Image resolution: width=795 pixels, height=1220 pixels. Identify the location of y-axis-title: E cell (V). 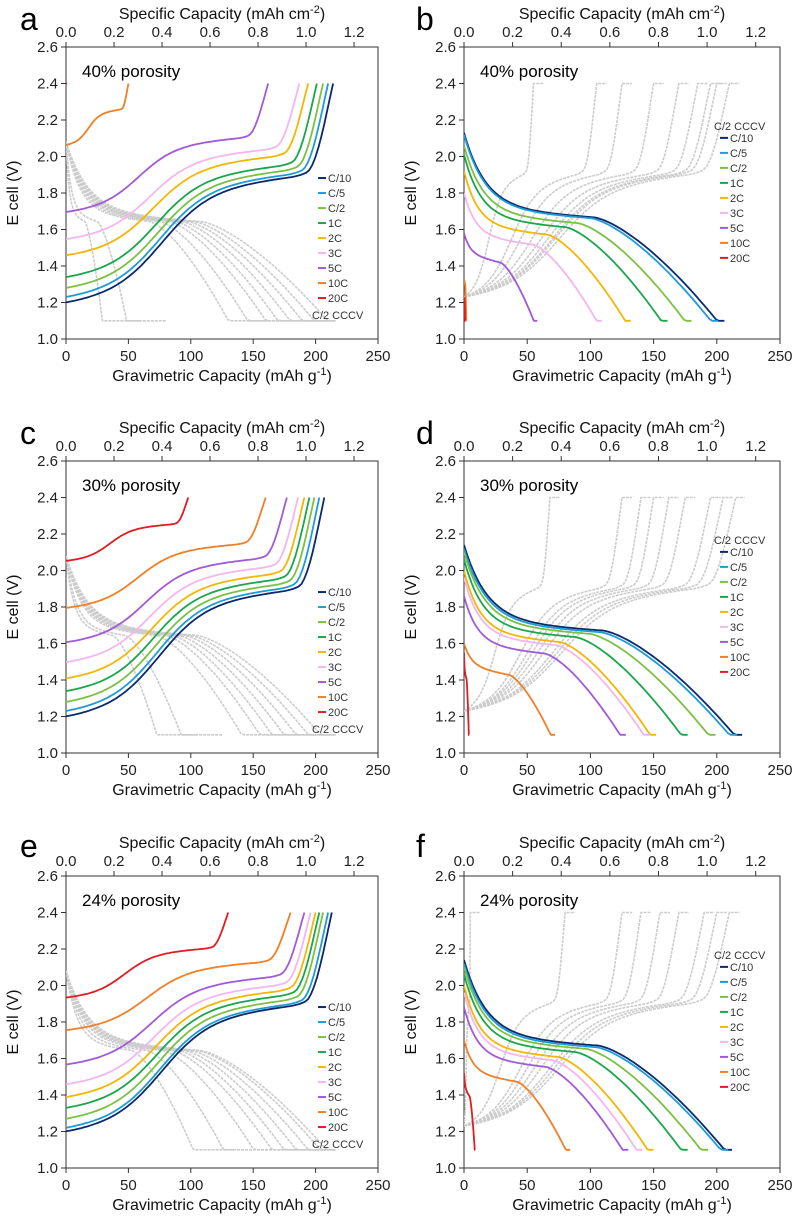
(411, 1022).